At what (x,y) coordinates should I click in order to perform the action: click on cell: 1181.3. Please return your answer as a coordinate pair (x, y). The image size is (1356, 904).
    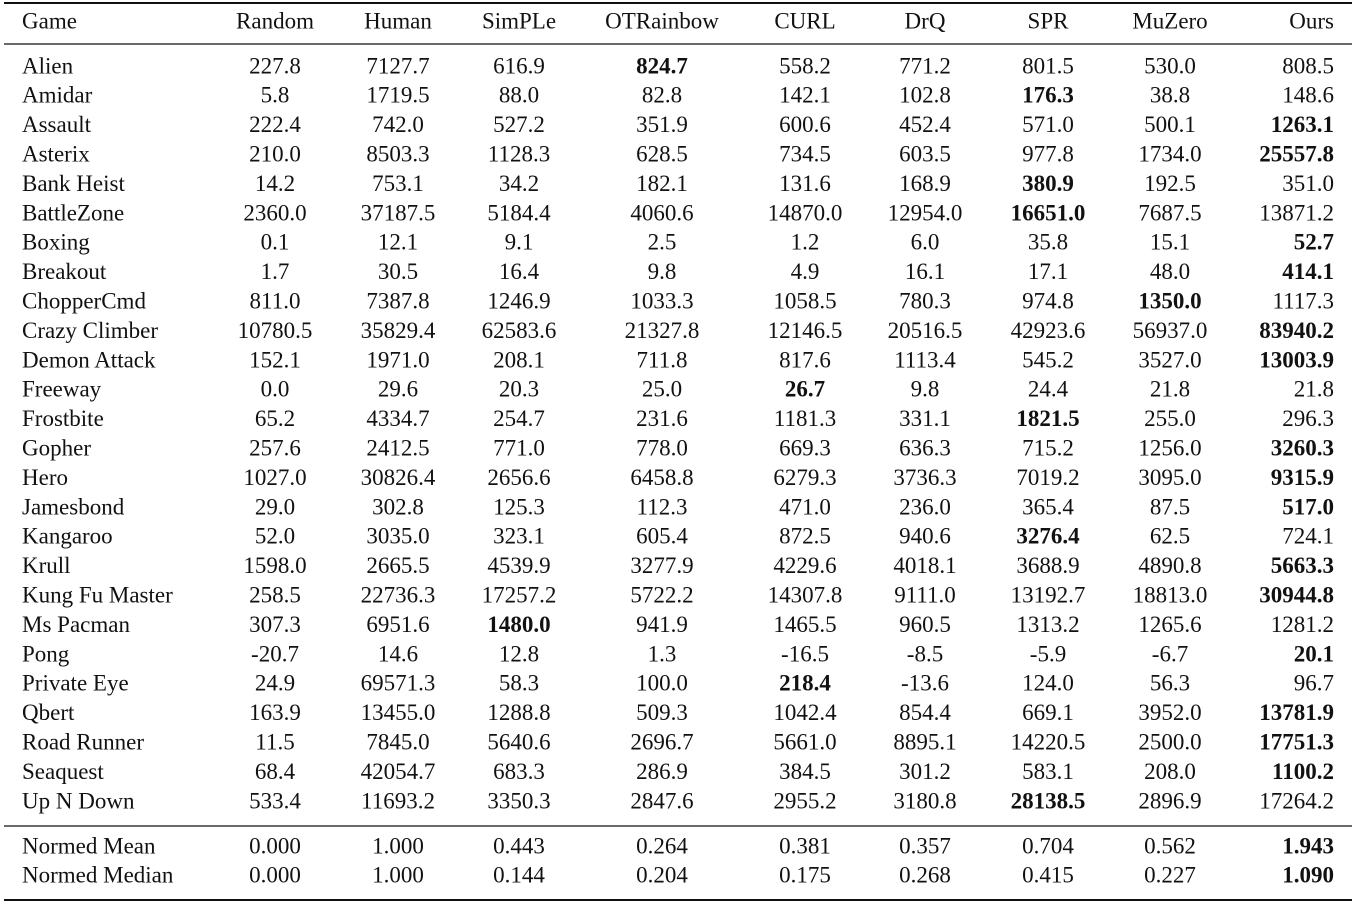
    Looking at the image, I should click on (805, 418).